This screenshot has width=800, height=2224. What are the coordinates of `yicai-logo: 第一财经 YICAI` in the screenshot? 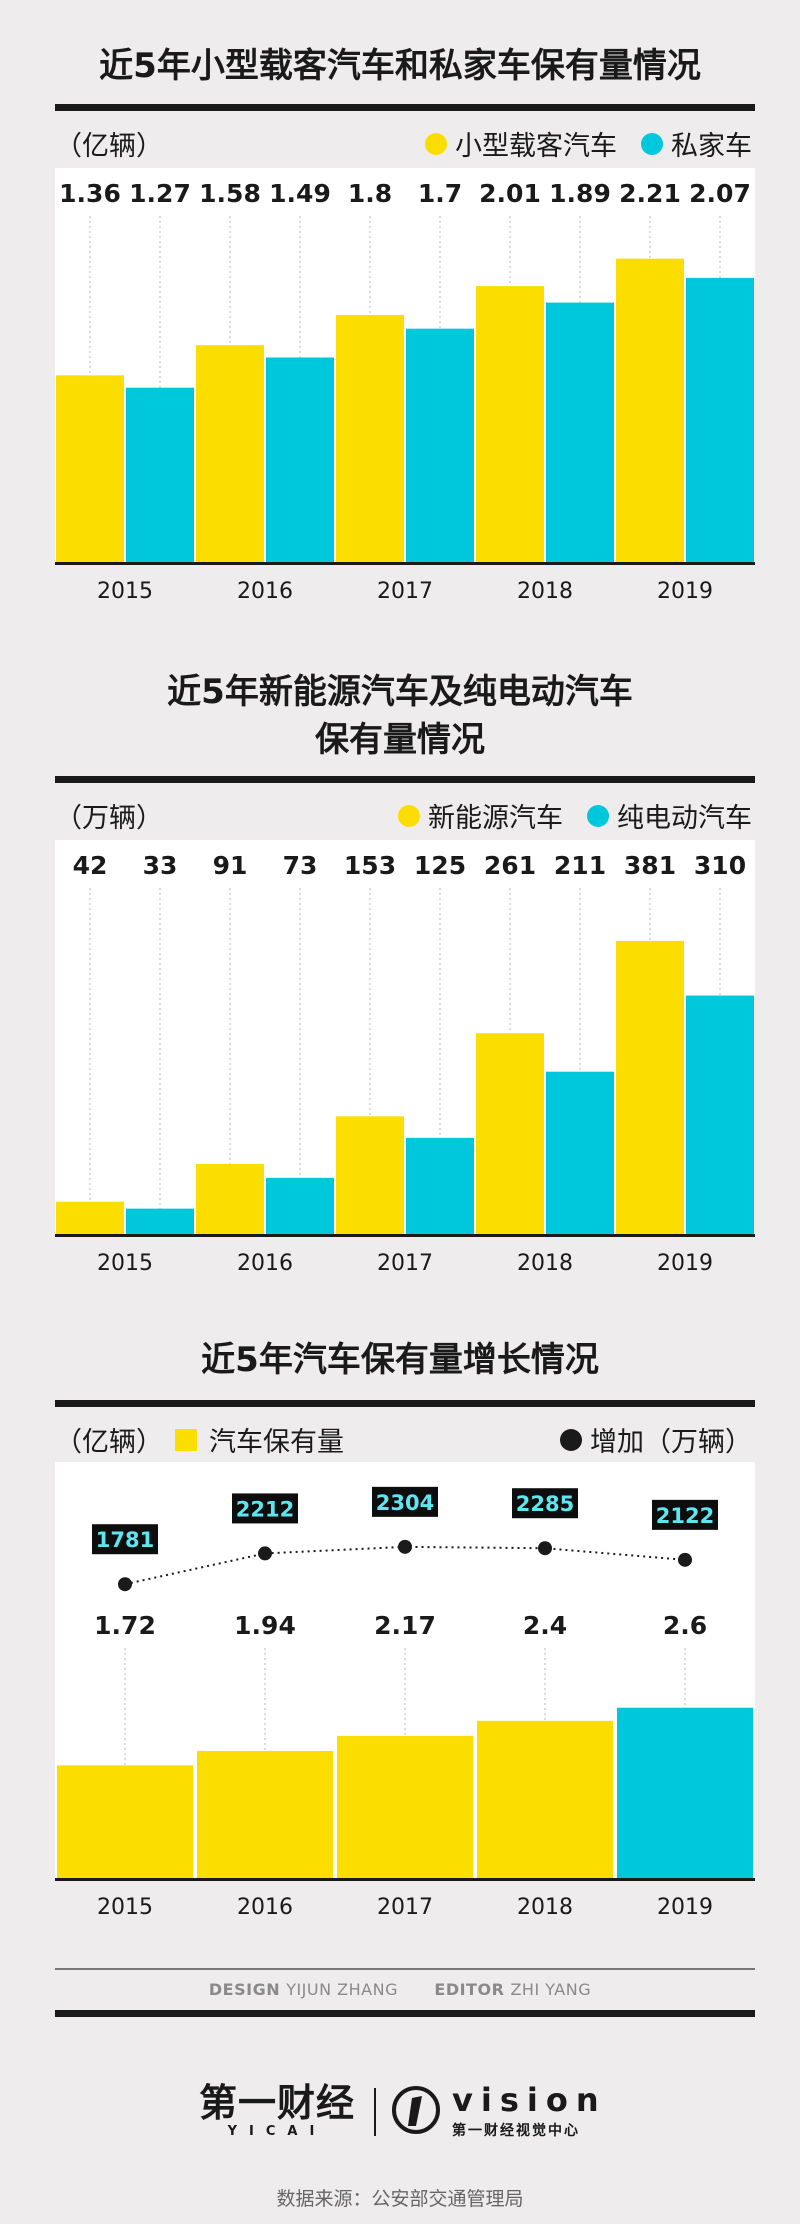 It's located at (277, 2111).